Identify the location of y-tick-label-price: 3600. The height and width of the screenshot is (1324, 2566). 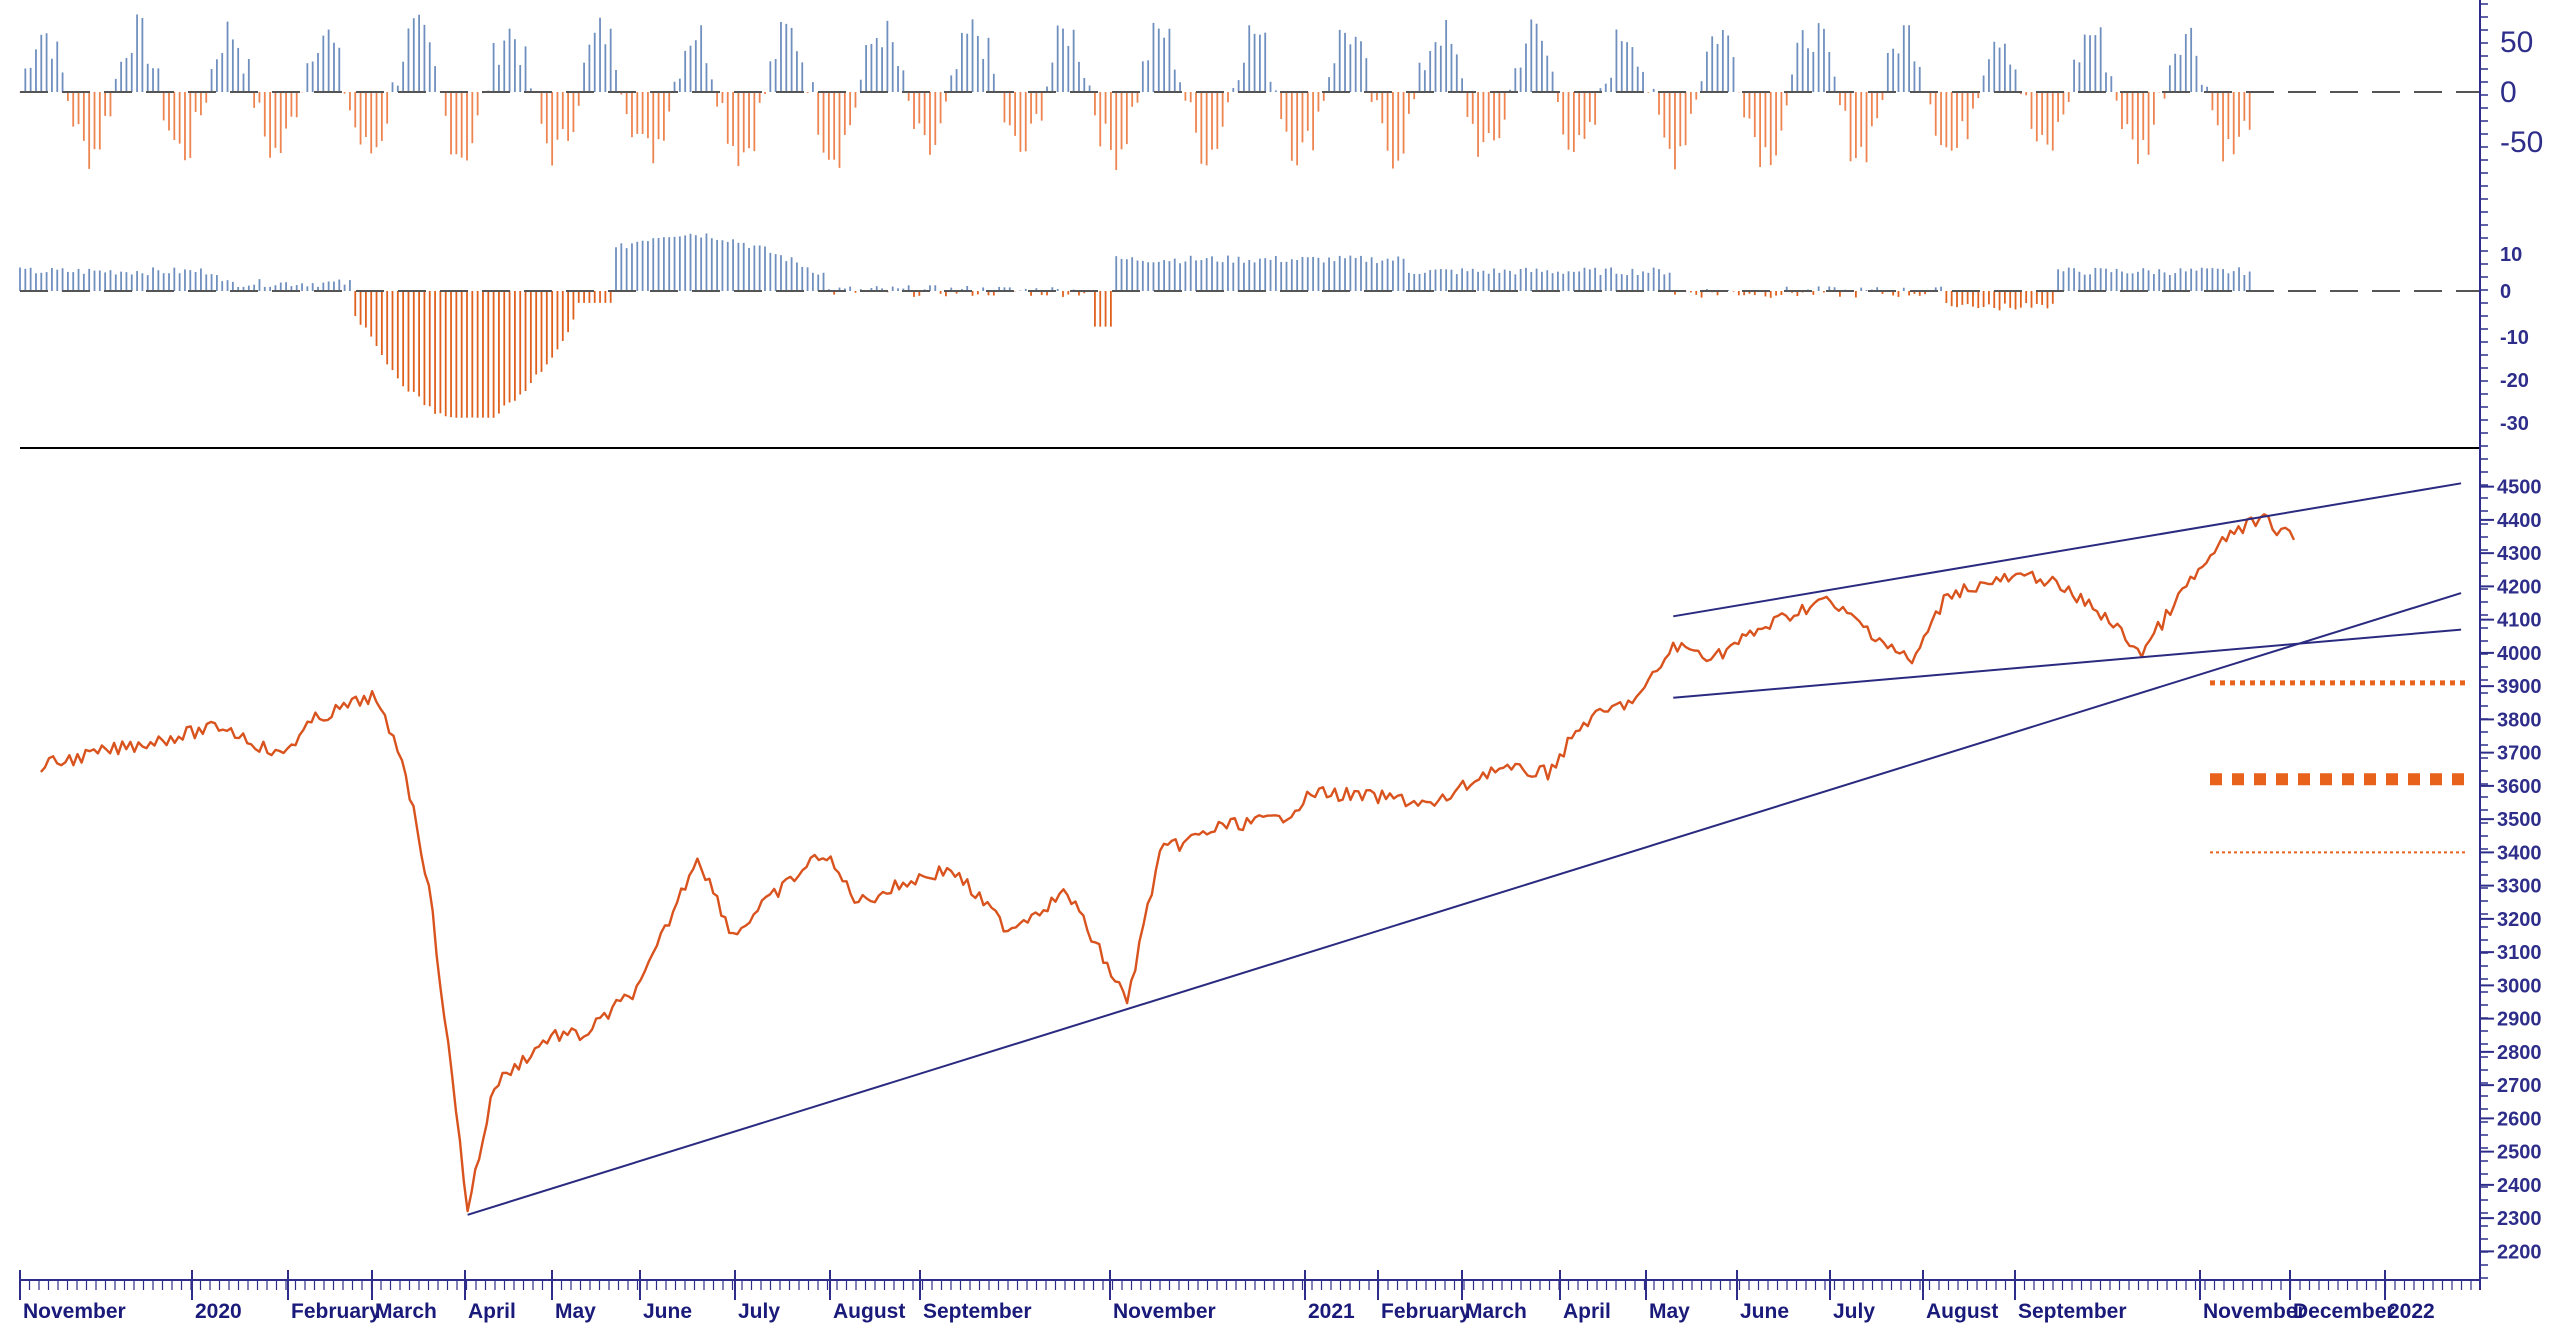
(2519, 787).